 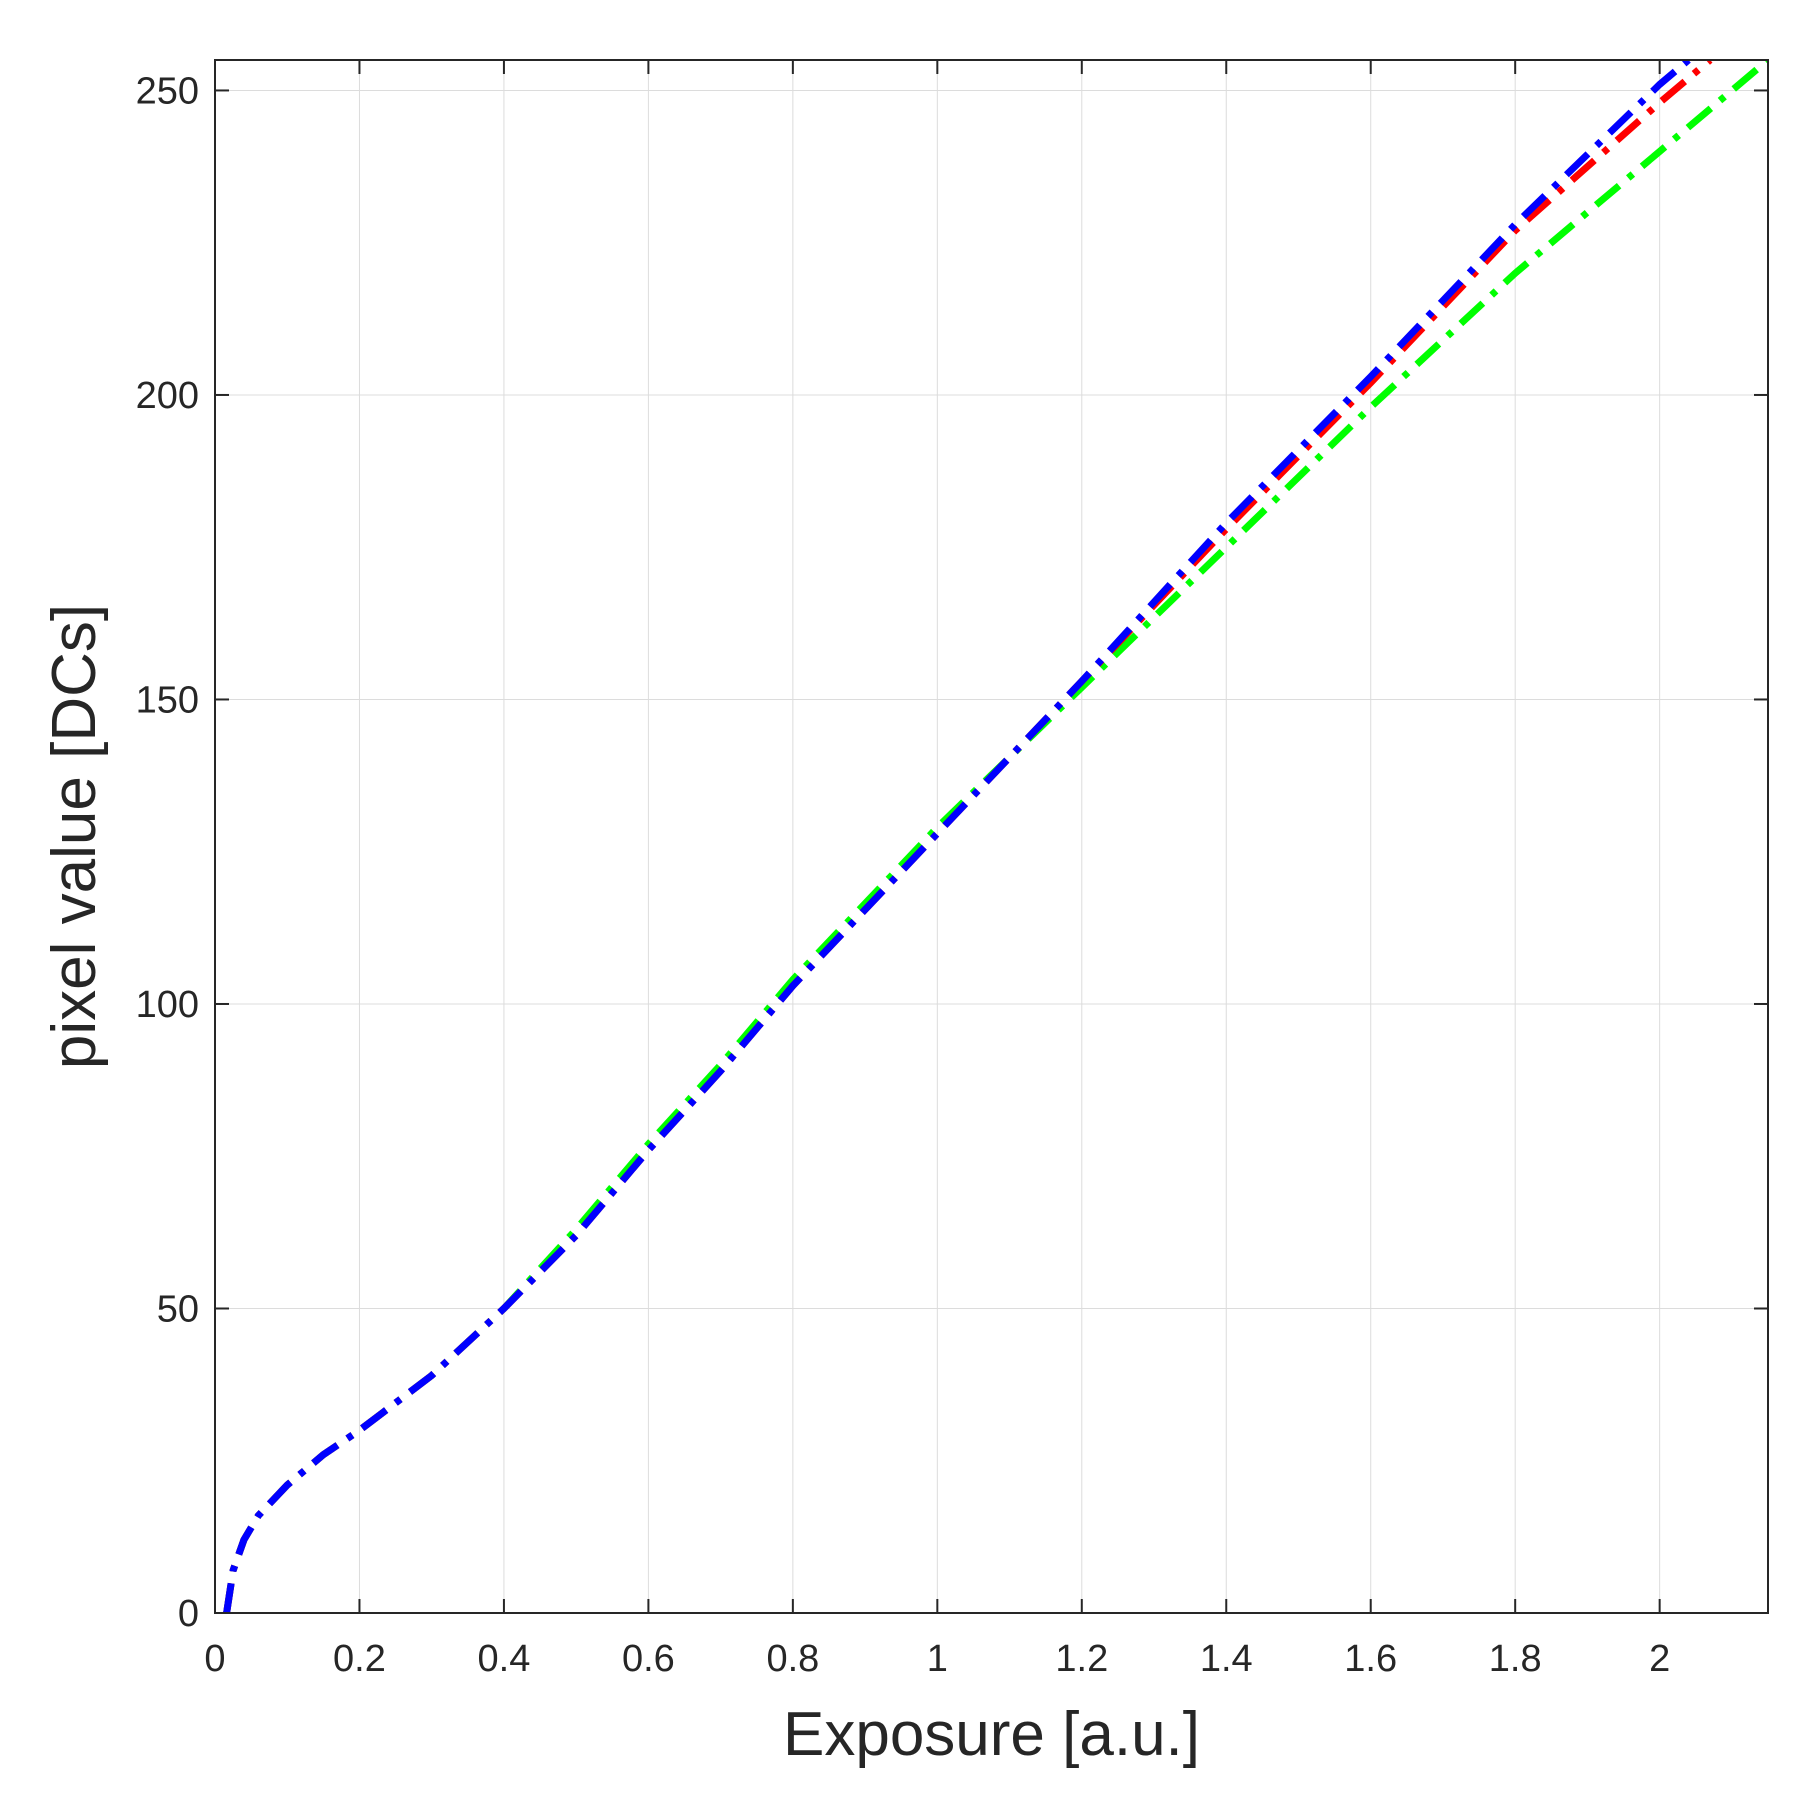 I want to click on x-tick-labels: 0 0.2 0.4 0.6 0.8 1 1.2 1.4 1.6 1.8 2, so click(x=937, y=1659).